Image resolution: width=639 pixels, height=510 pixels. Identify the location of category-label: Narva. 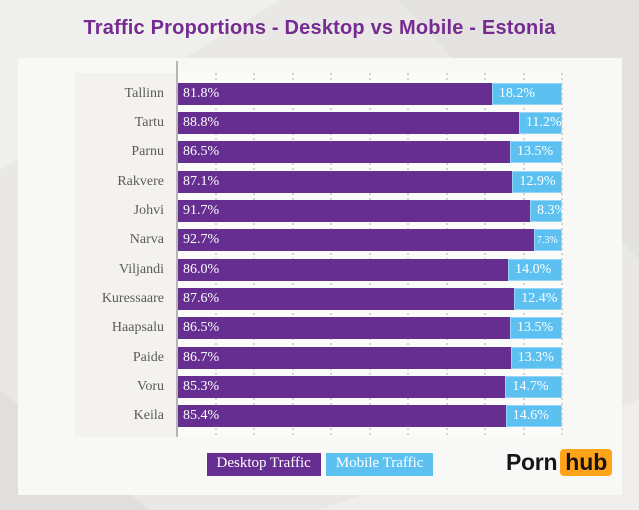
(146, 240).